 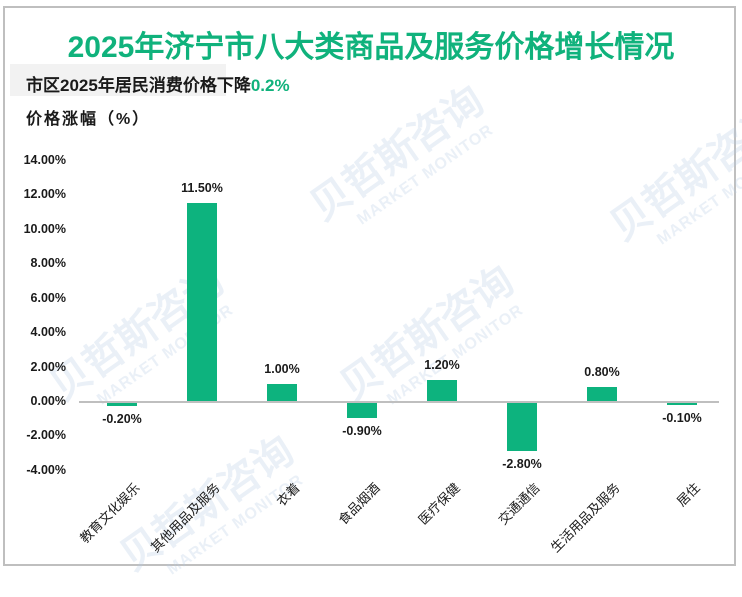 I want to click on y-tick-label: 8.00%, so click(x=48, y=263).